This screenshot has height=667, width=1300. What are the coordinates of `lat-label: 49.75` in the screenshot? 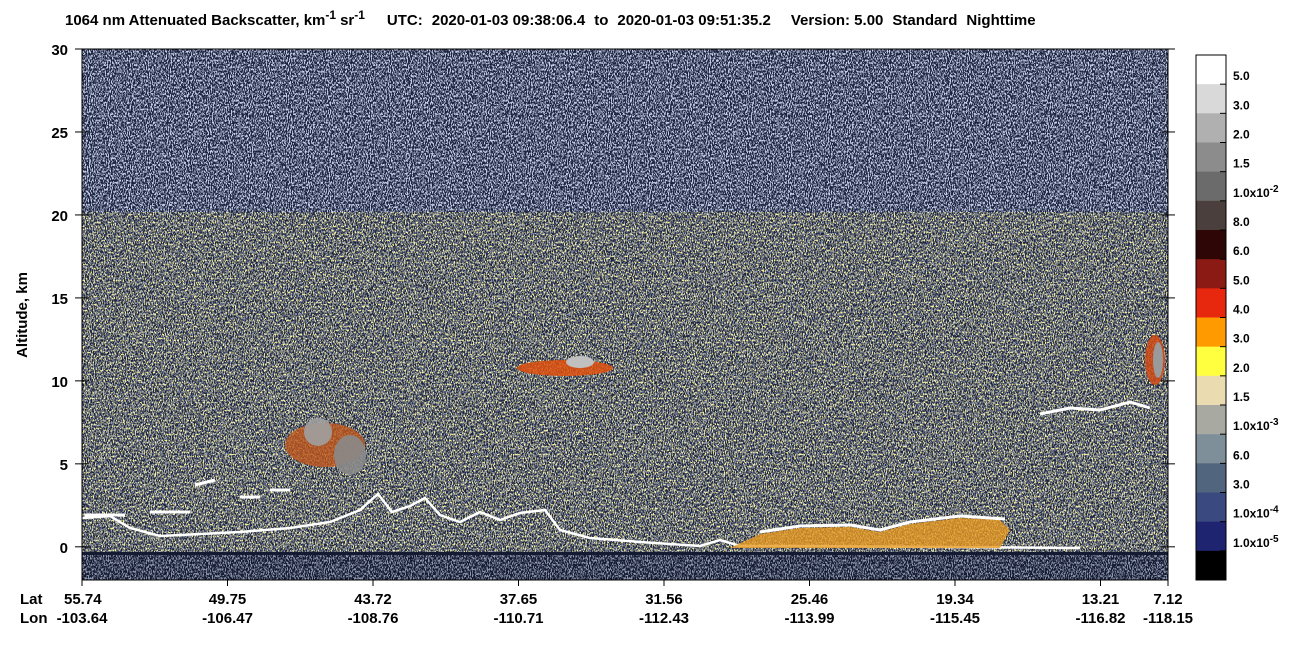 It's located at (228, 599).